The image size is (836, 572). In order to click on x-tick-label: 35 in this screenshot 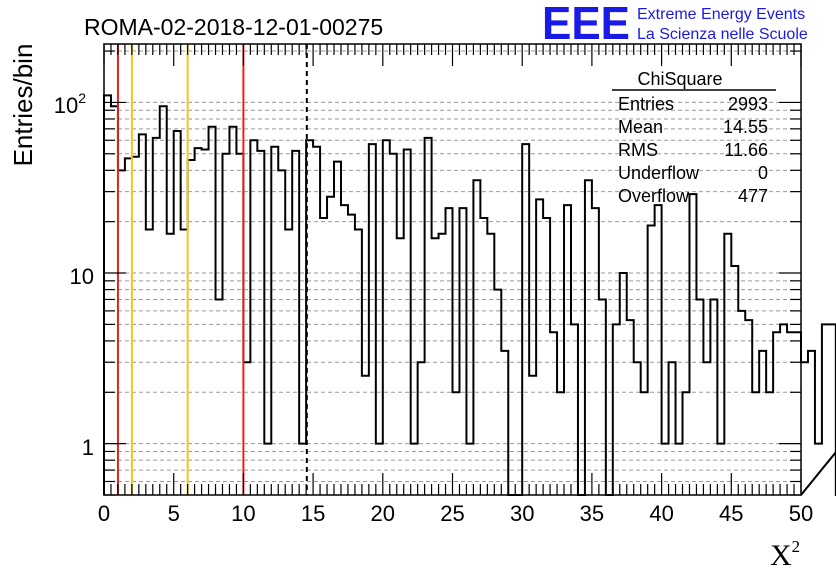, I will do `click(592, 513)`.